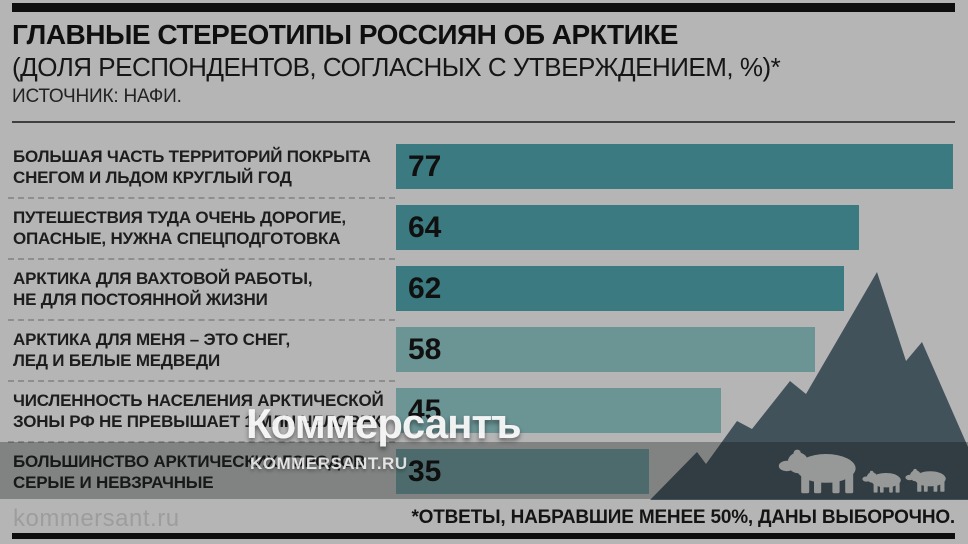  Describe the element at coordinates (483, 536) in the screenshot. I see `bottom-black-bar` at that location.